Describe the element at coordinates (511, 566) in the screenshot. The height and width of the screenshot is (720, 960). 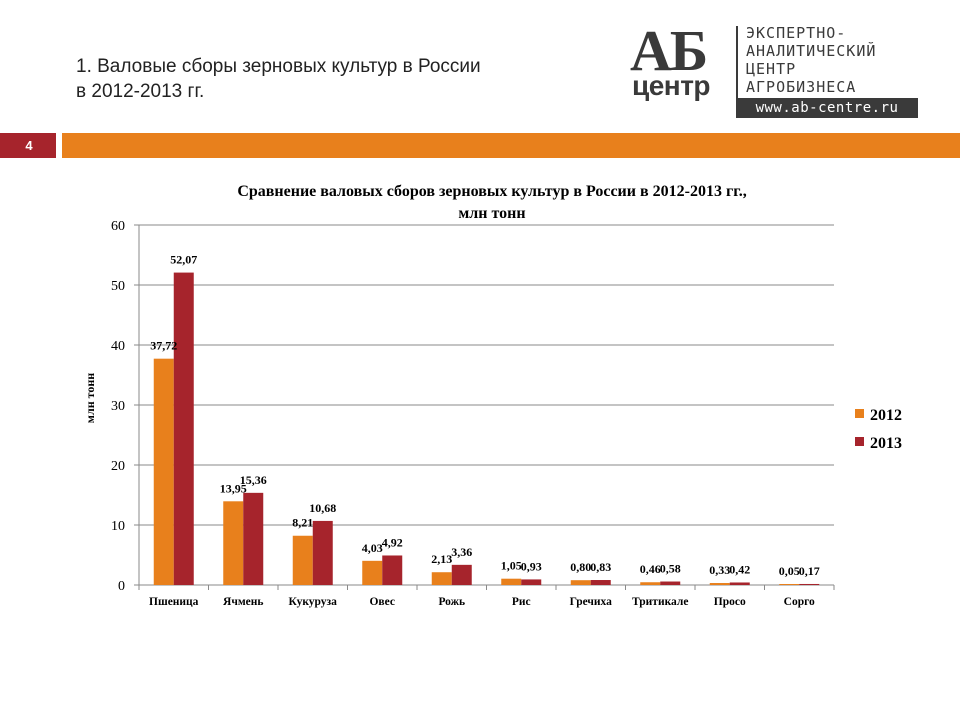
I see `data-label: 1,05` at that location.